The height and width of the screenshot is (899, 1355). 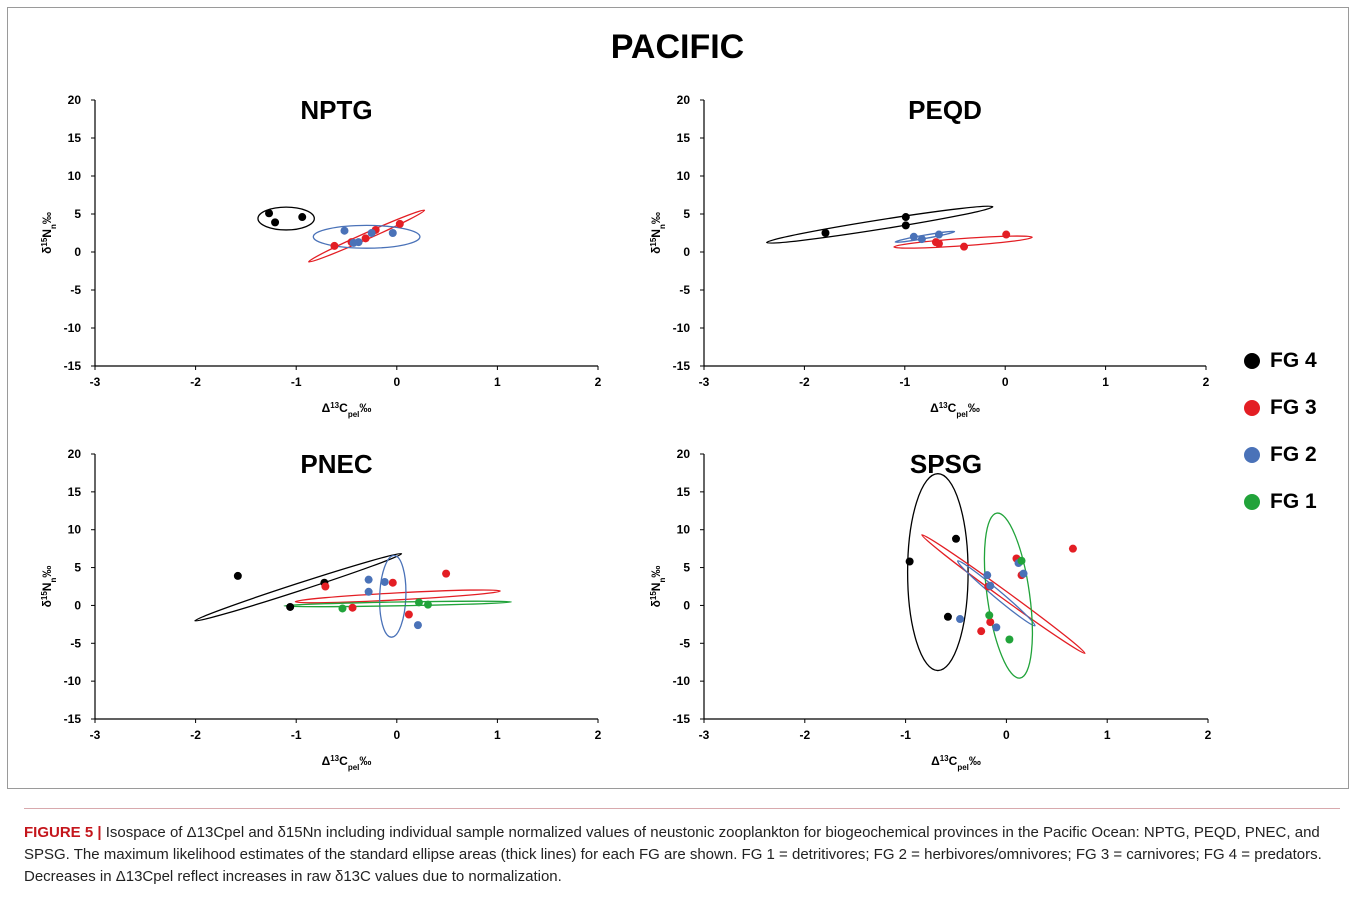 What do you see at coordinates (1299, 360) in the screenshot?
I see `legend-item-fg4: FG 4` at bounding box center [1299, 360].